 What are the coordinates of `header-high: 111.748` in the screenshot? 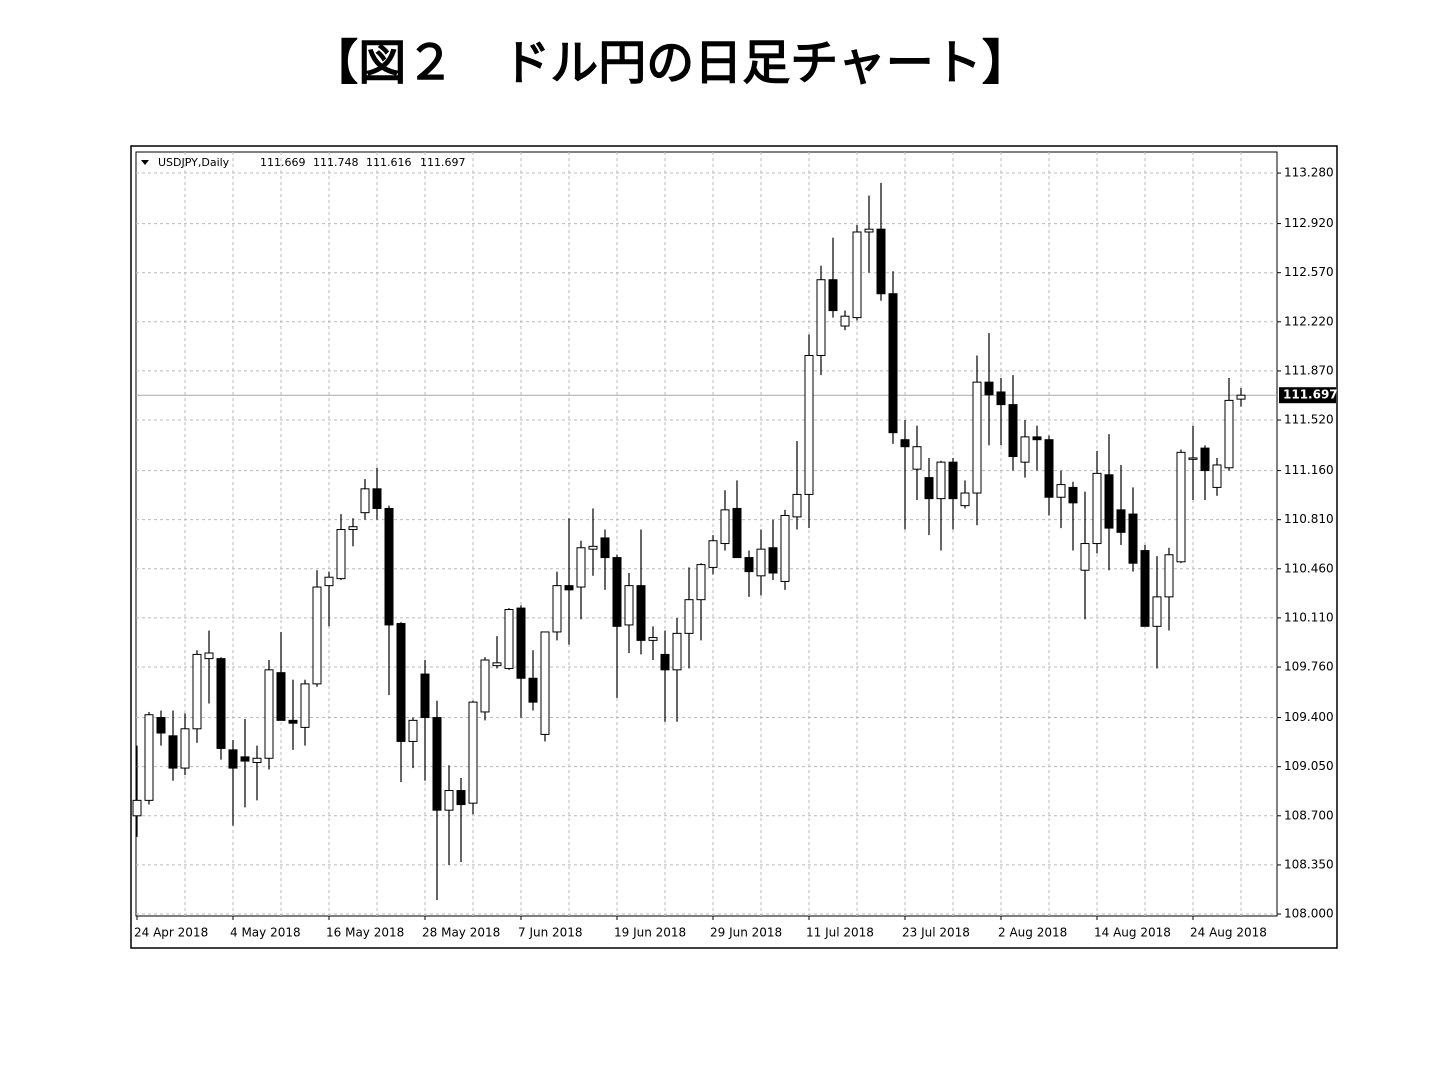 It's located at (336, 162).